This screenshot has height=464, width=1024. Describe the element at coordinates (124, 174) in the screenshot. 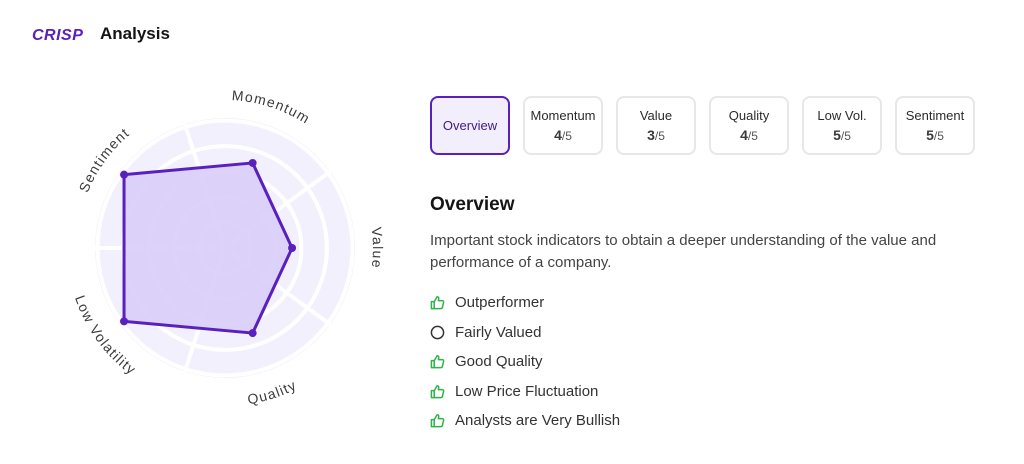

I see `radar-point-sentiment` at that location.